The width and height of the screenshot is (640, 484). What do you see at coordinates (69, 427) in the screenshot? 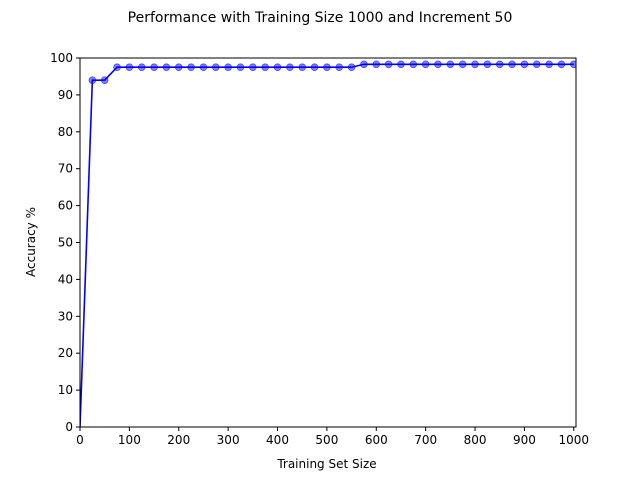
I see `y-tick-label: 0` at bounding box center [69, 427].